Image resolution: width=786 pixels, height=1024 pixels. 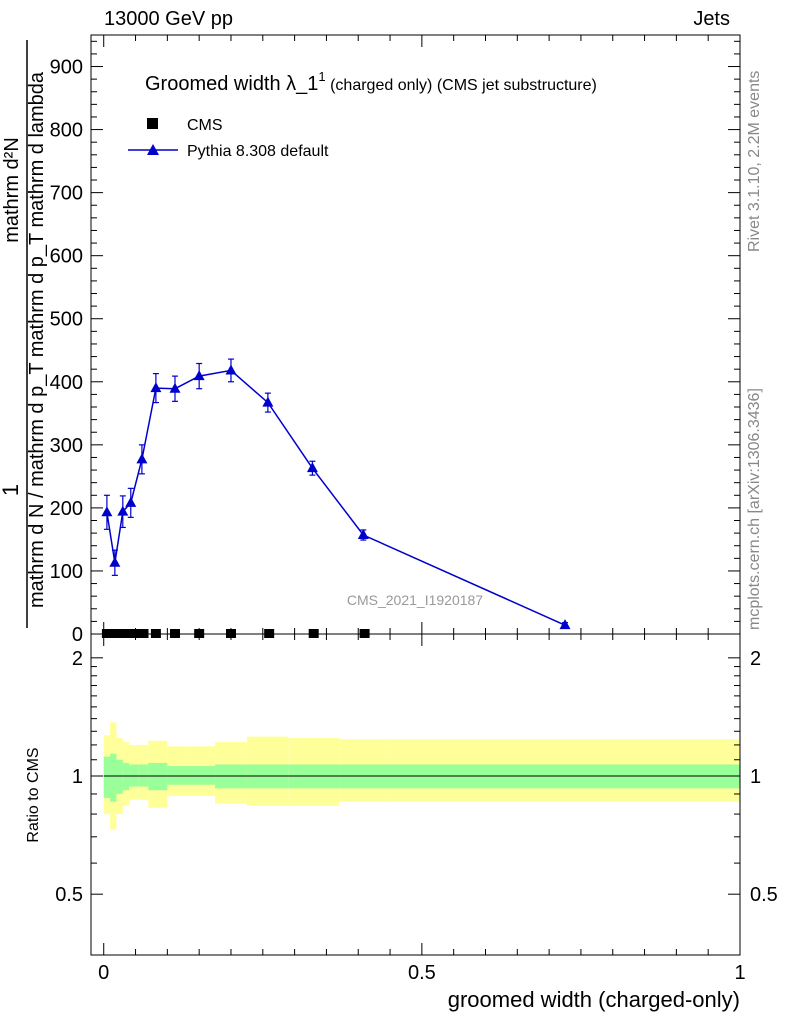 What do you see at coordinates (66, 257) in the screenshot?
I see `main-ytick-label: 600` at bounding box center [66, 257].